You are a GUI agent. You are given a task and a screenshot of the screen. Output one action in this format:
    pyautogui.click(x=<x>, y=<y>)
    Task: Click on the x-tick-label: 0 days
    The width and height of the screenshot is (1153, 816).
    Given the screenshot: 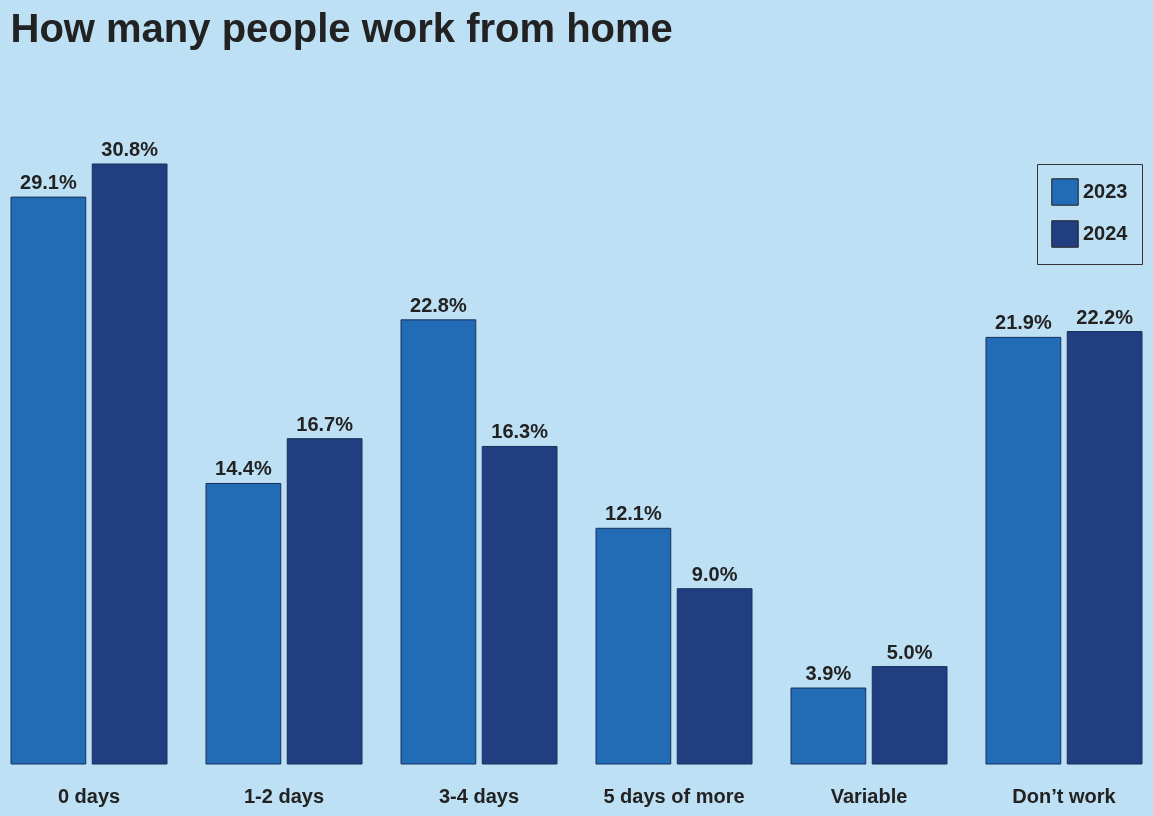 What is the action you would take?
    pyautogui.click(x=89, y=795)
    